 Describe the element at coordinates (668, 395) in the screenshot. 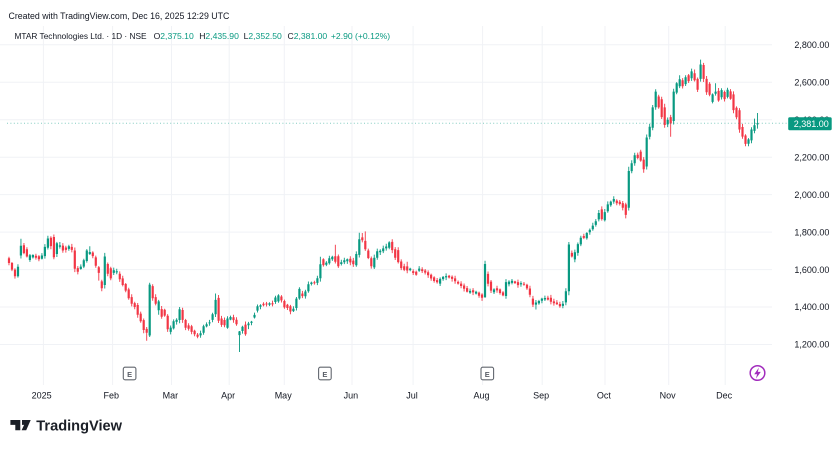

I see `svg-text: Nov` at that location.